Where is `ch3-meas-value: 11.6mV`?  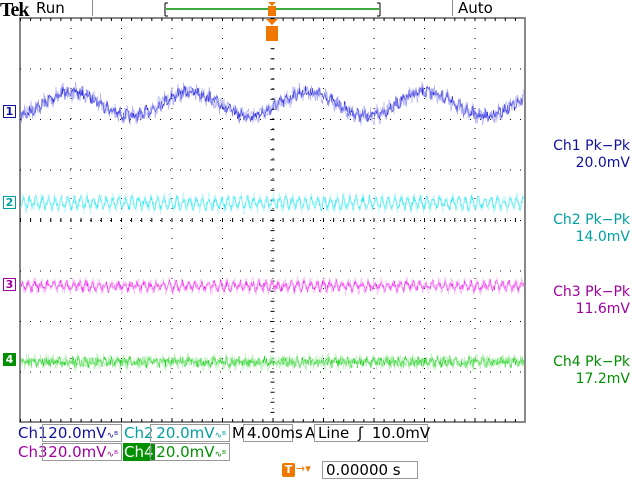
ch3-meas-value: 11.6mV is located at coordinates (602, 309).